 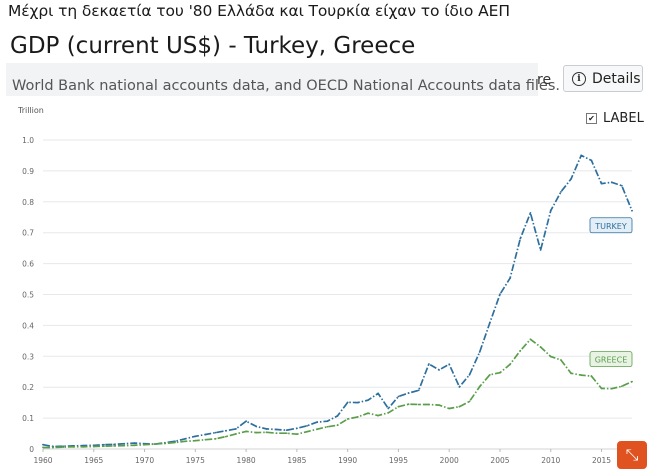 I want to click on x-tick-label: 2015, so click(x=601, y=460).